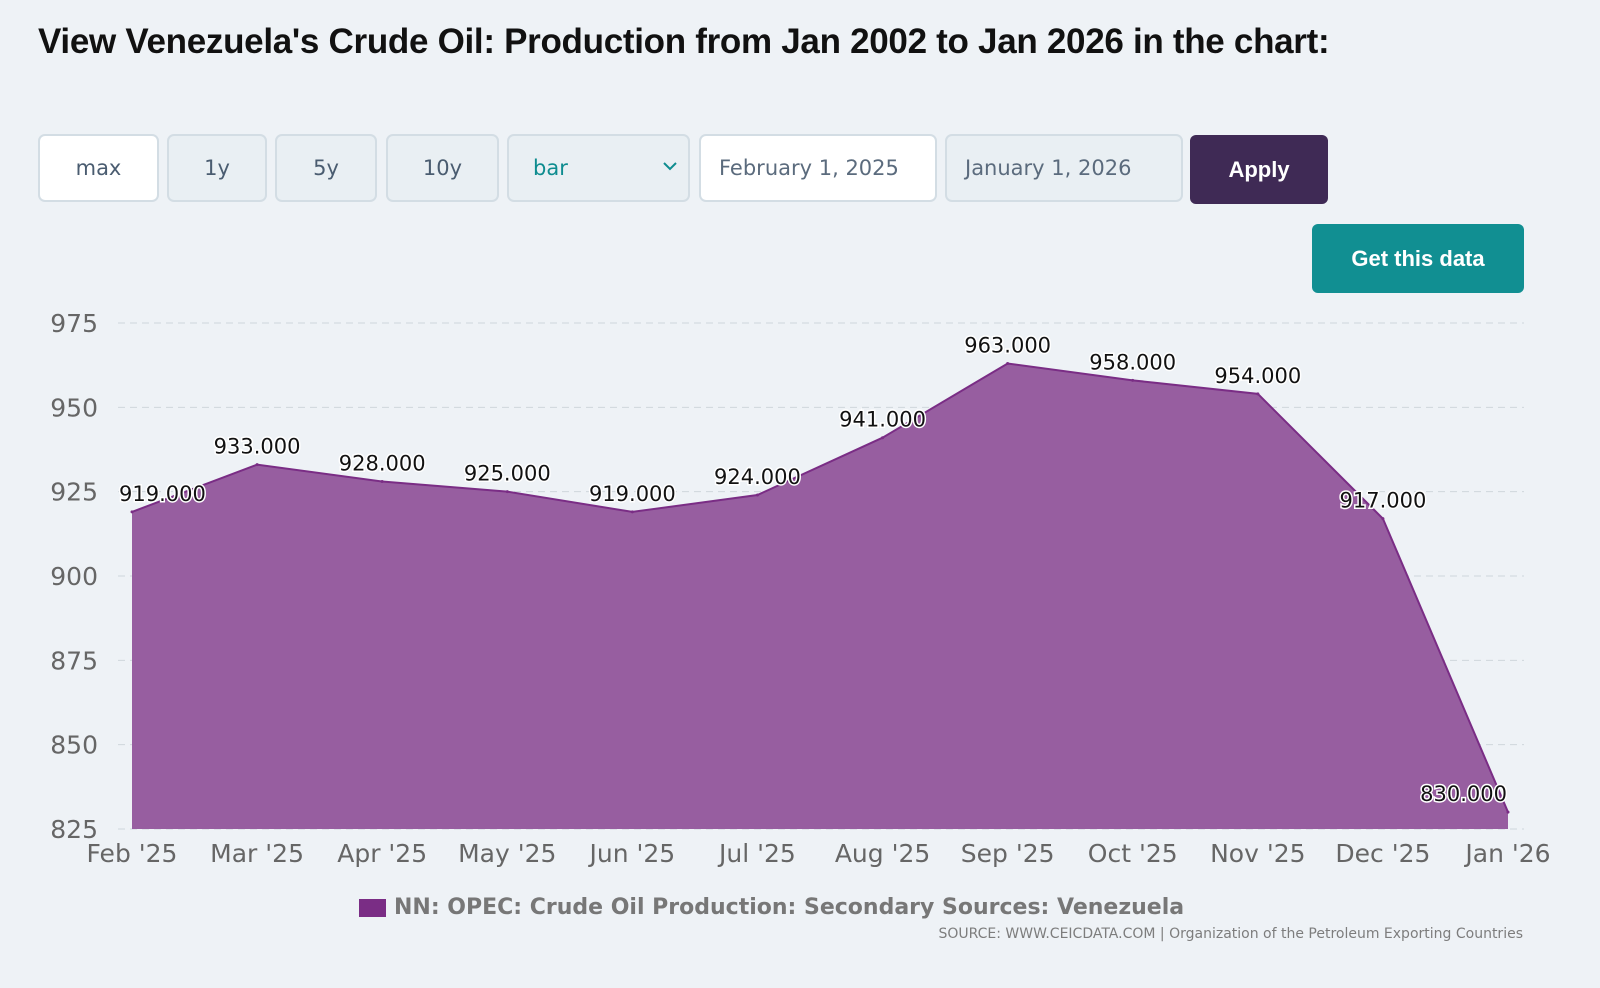  What do you see at coordinates (632, 853) in the screenshot?
I see `x-tick-label: Jun '25` at bounding box center [632, 853].